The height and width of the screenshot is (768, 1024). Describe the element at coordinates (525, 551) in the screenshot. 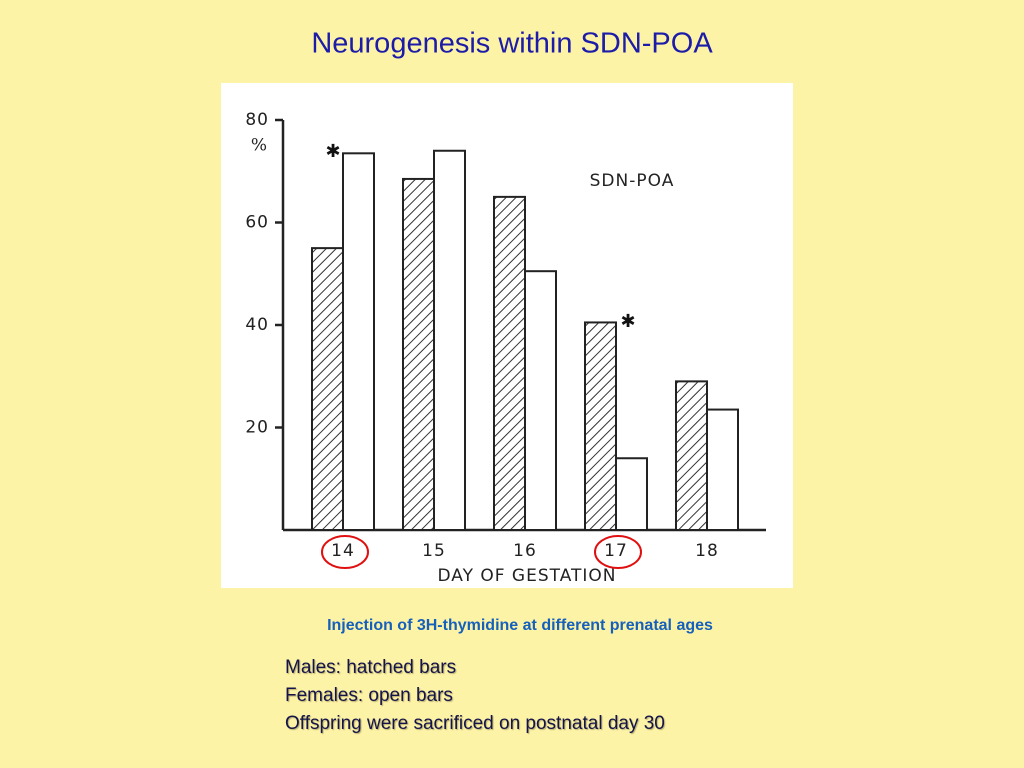

I see `x-tick-label: 16` at that location.